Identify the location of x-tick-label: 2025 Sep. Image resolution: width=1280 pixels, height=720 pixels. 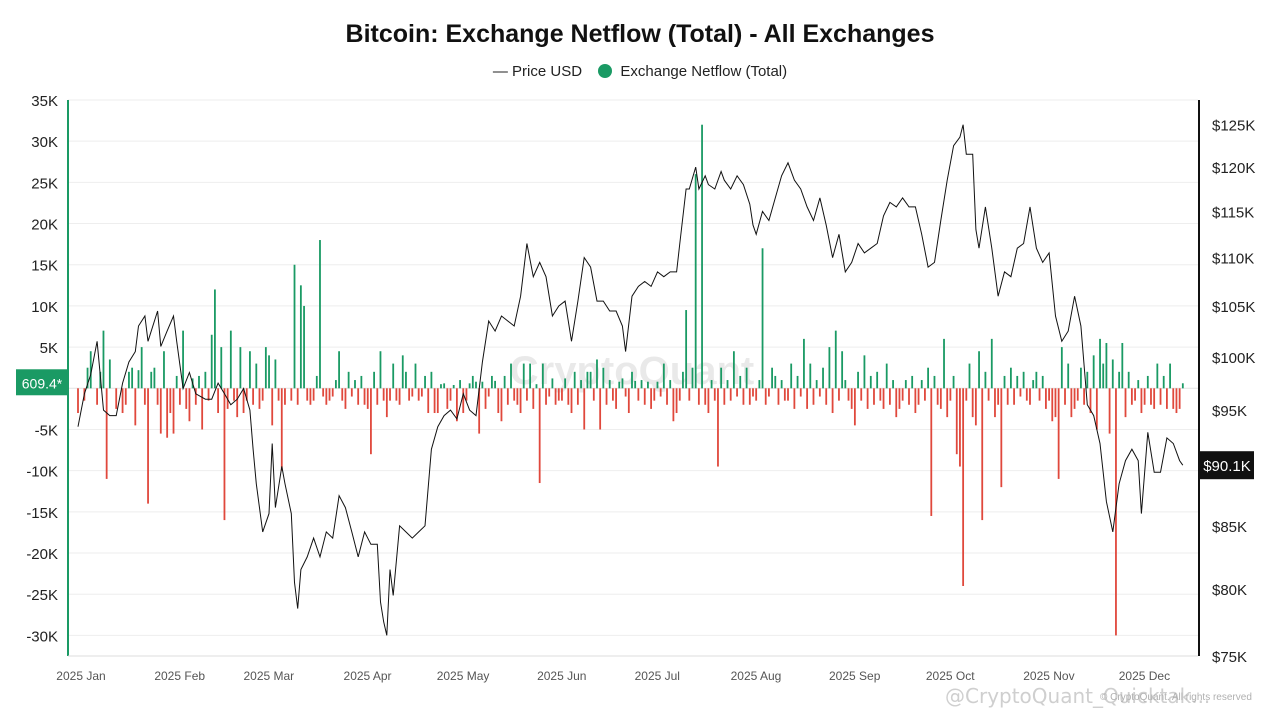
(855, 676).